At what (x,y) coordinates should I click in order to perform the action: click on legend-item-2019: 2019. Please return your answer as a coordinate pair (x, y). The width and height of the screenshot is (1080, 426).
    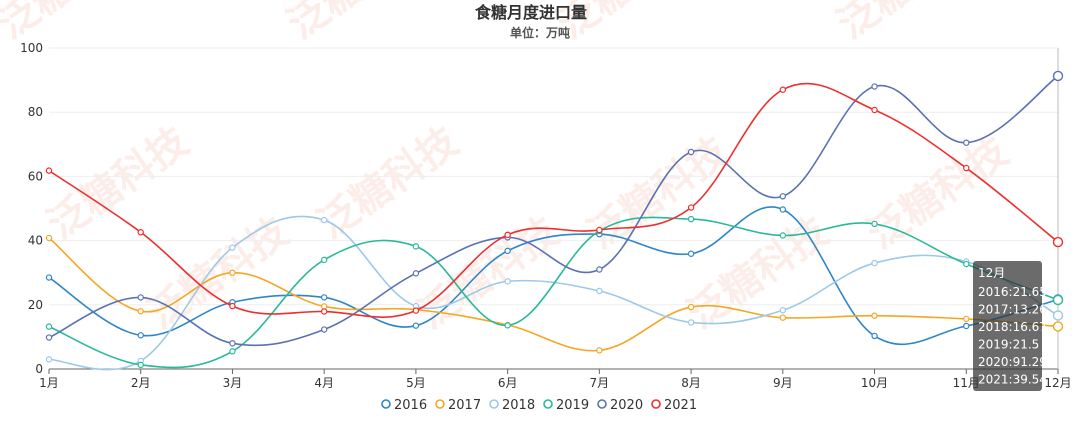
    Looking at the image, I should click on (566, 405).